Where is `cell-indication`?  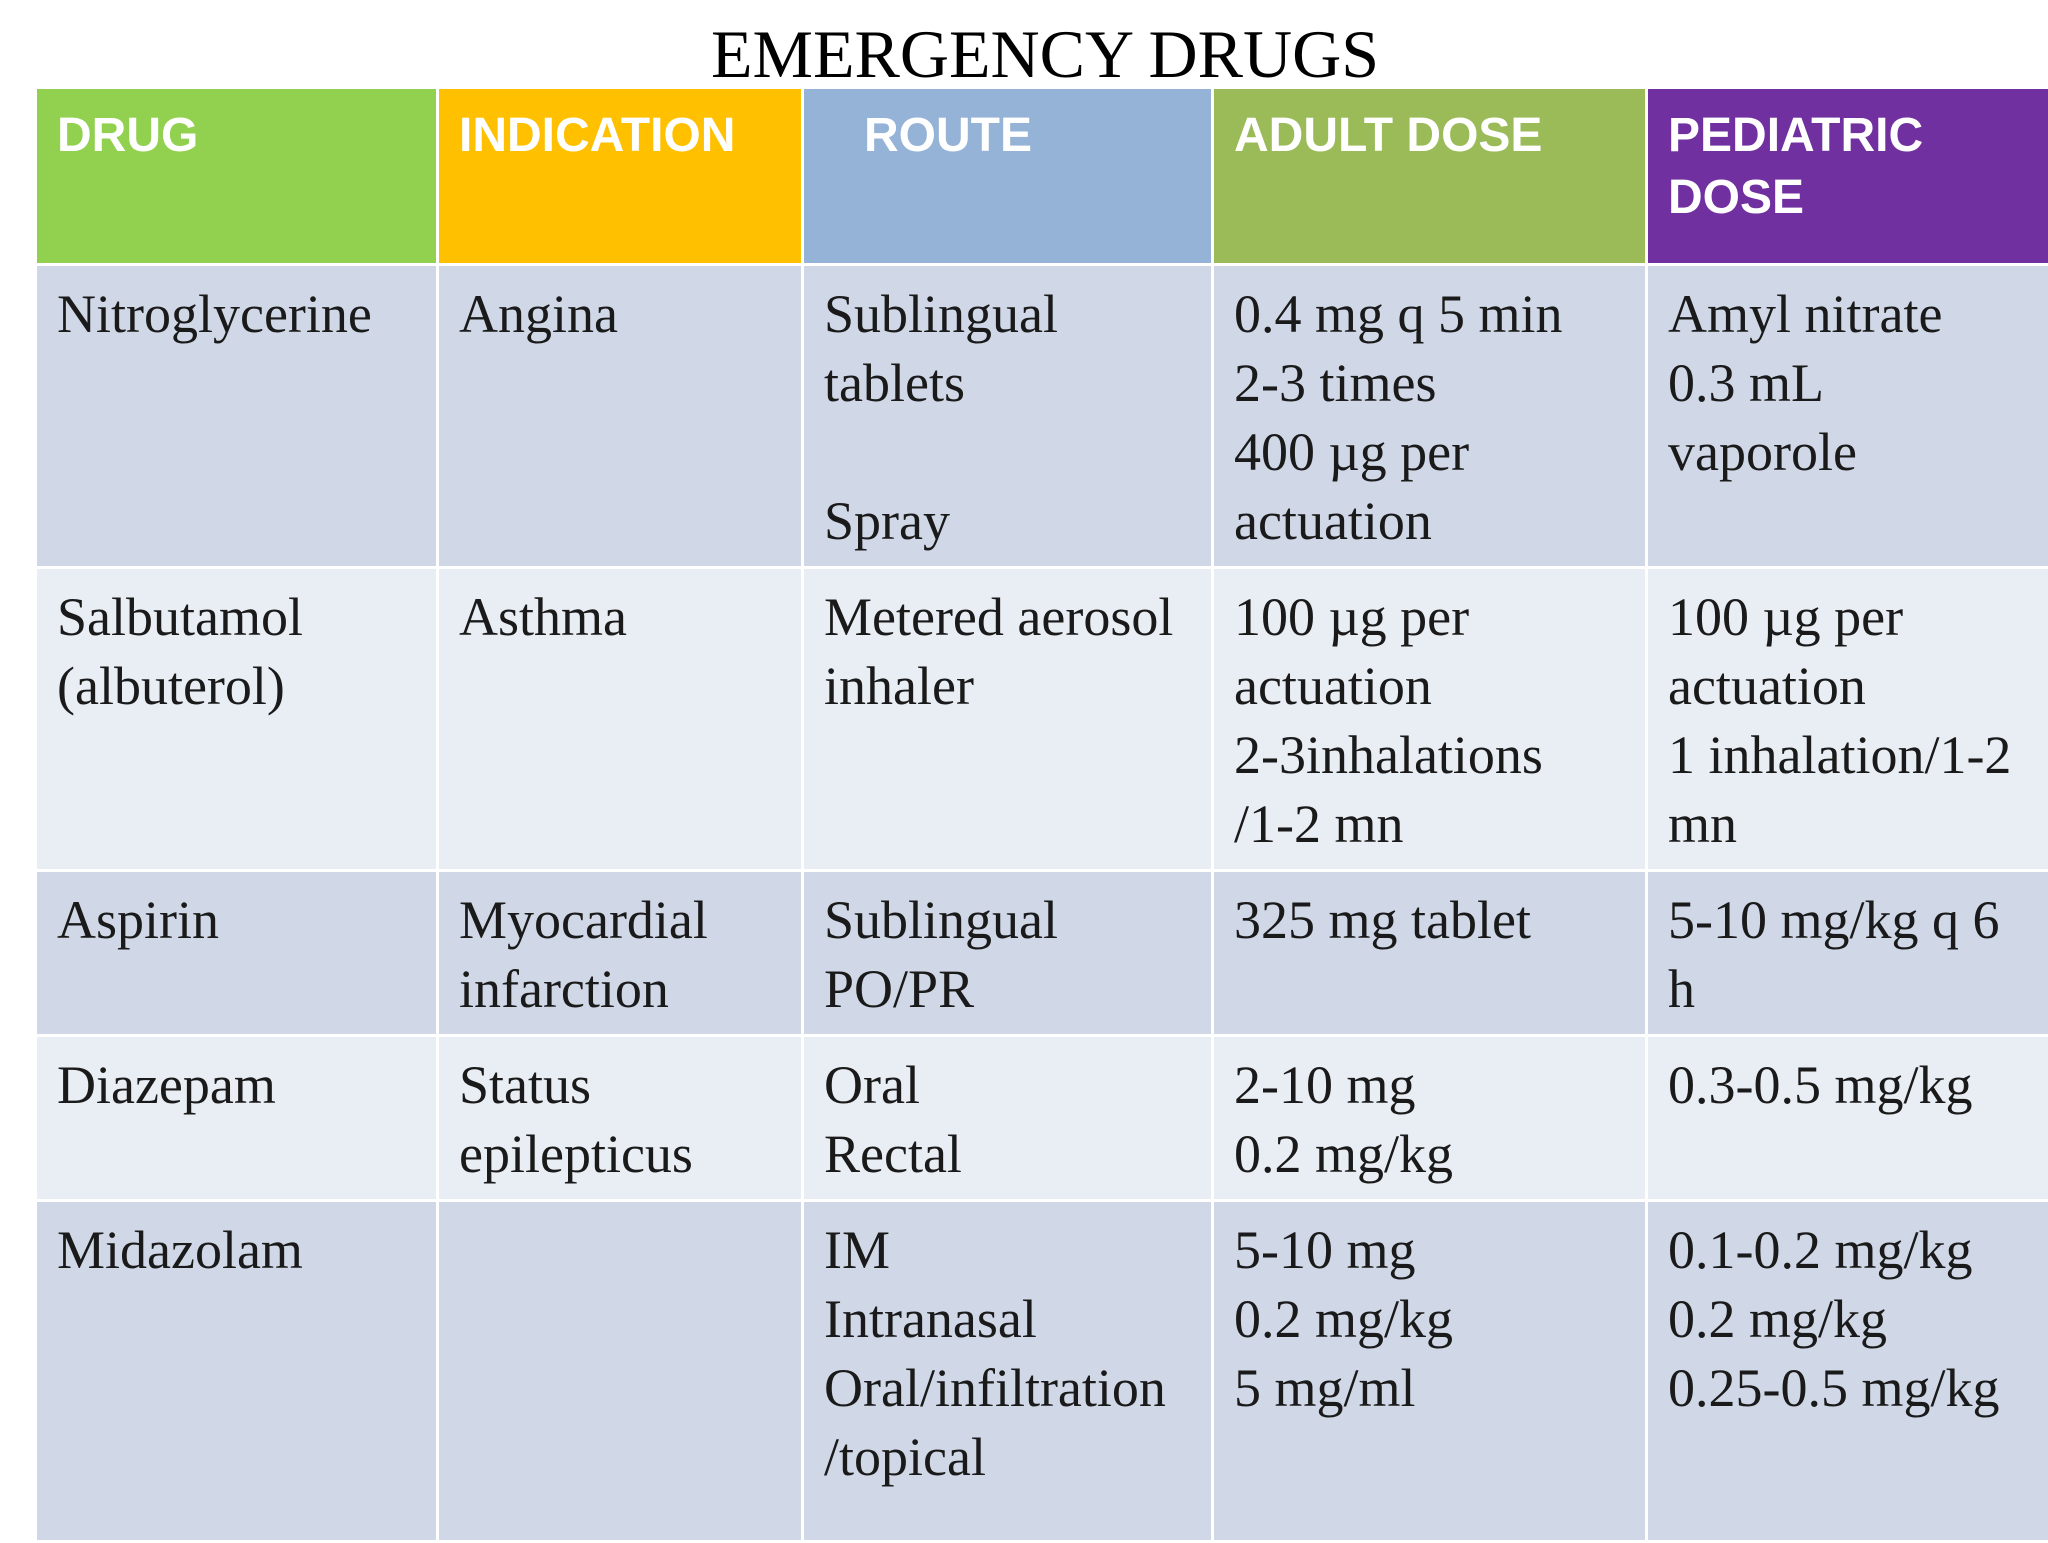
cell-indication is located at coordinates (620, 1371).